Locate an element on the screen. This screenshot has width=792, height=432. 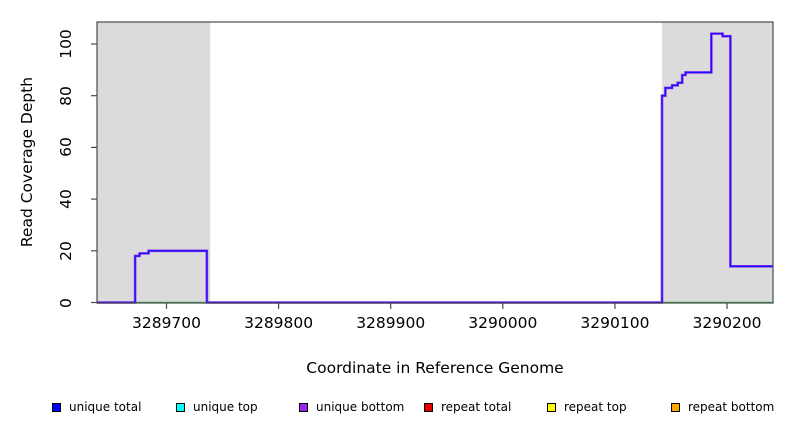
x-tick-label: 3289900 is located at coordinates (391, 323).